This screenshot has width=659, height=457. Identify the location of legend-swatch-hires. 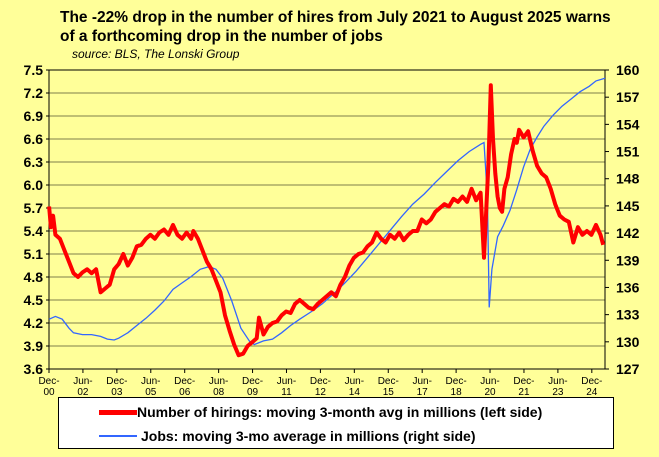
(118, 412).